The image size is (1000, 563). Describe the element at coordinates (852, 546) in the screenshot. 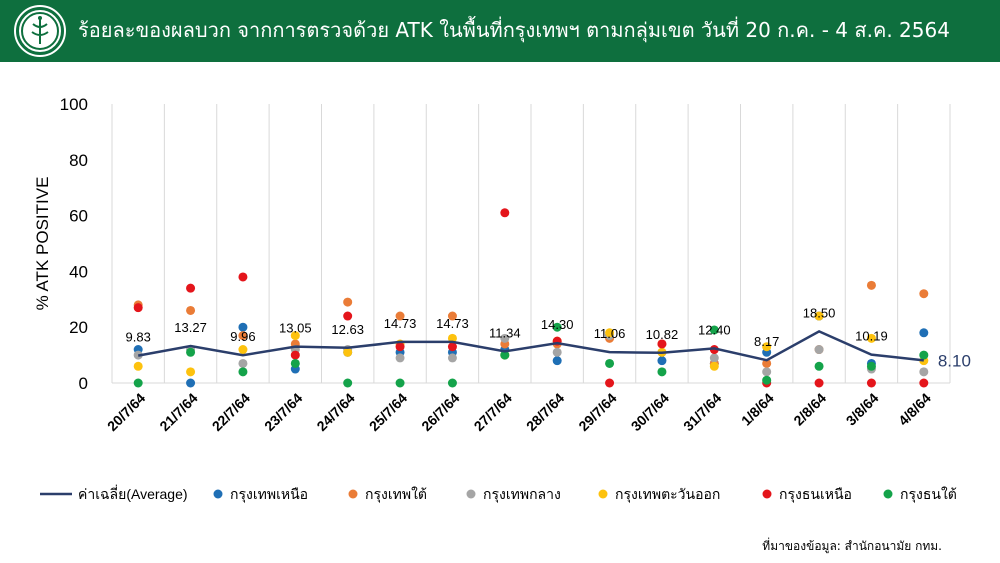

I see `data-source-note: ที่มาของข้อมูล: สำนักอนามัย กทม.` at that location.